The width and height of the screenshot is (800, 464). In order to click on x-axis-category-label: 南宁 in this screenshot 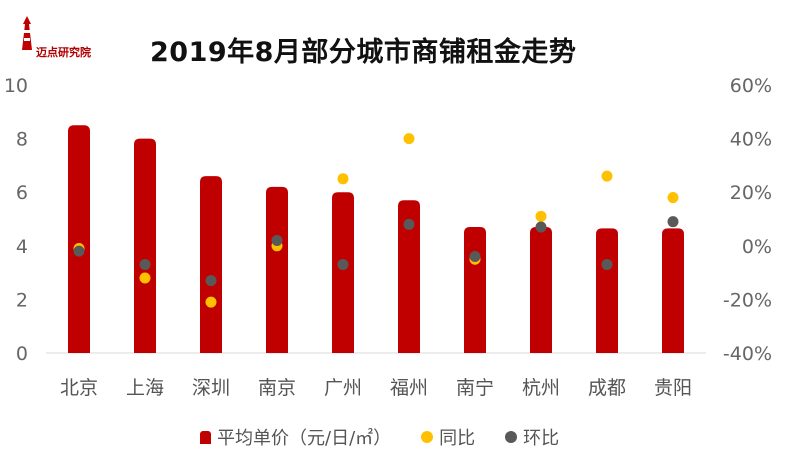, I will do `click(475, 388)`.